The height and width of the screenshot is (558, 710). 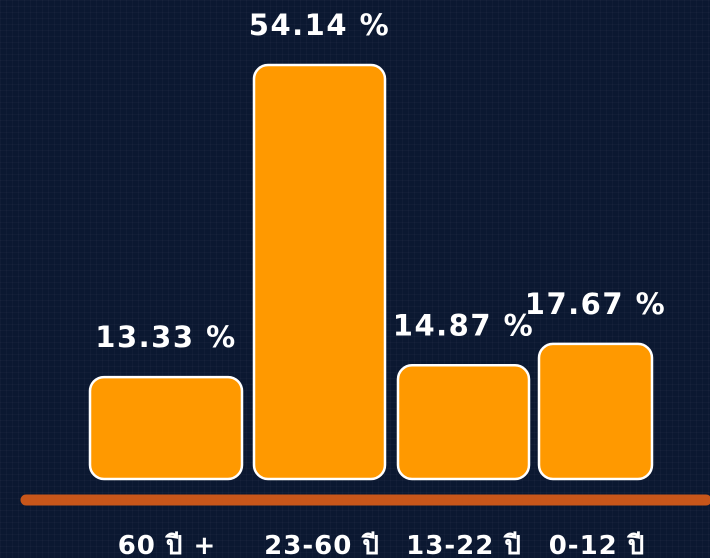 What do you see at coordinates (464, 544) in the screenshot?
I see `category-label-3: 13-22 ปี` at bounding box center [464, 544].